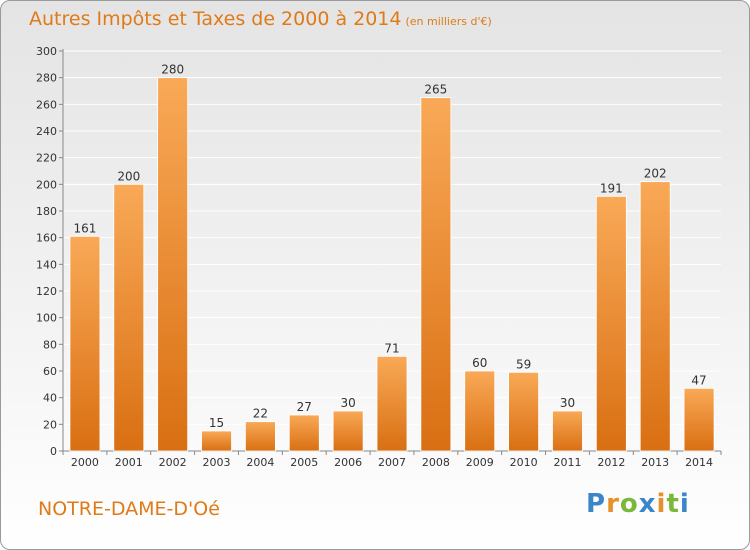  Describe the element at coordinates (436, 462) in the screenshot. I see `x-tick-label: 2008` at that location.